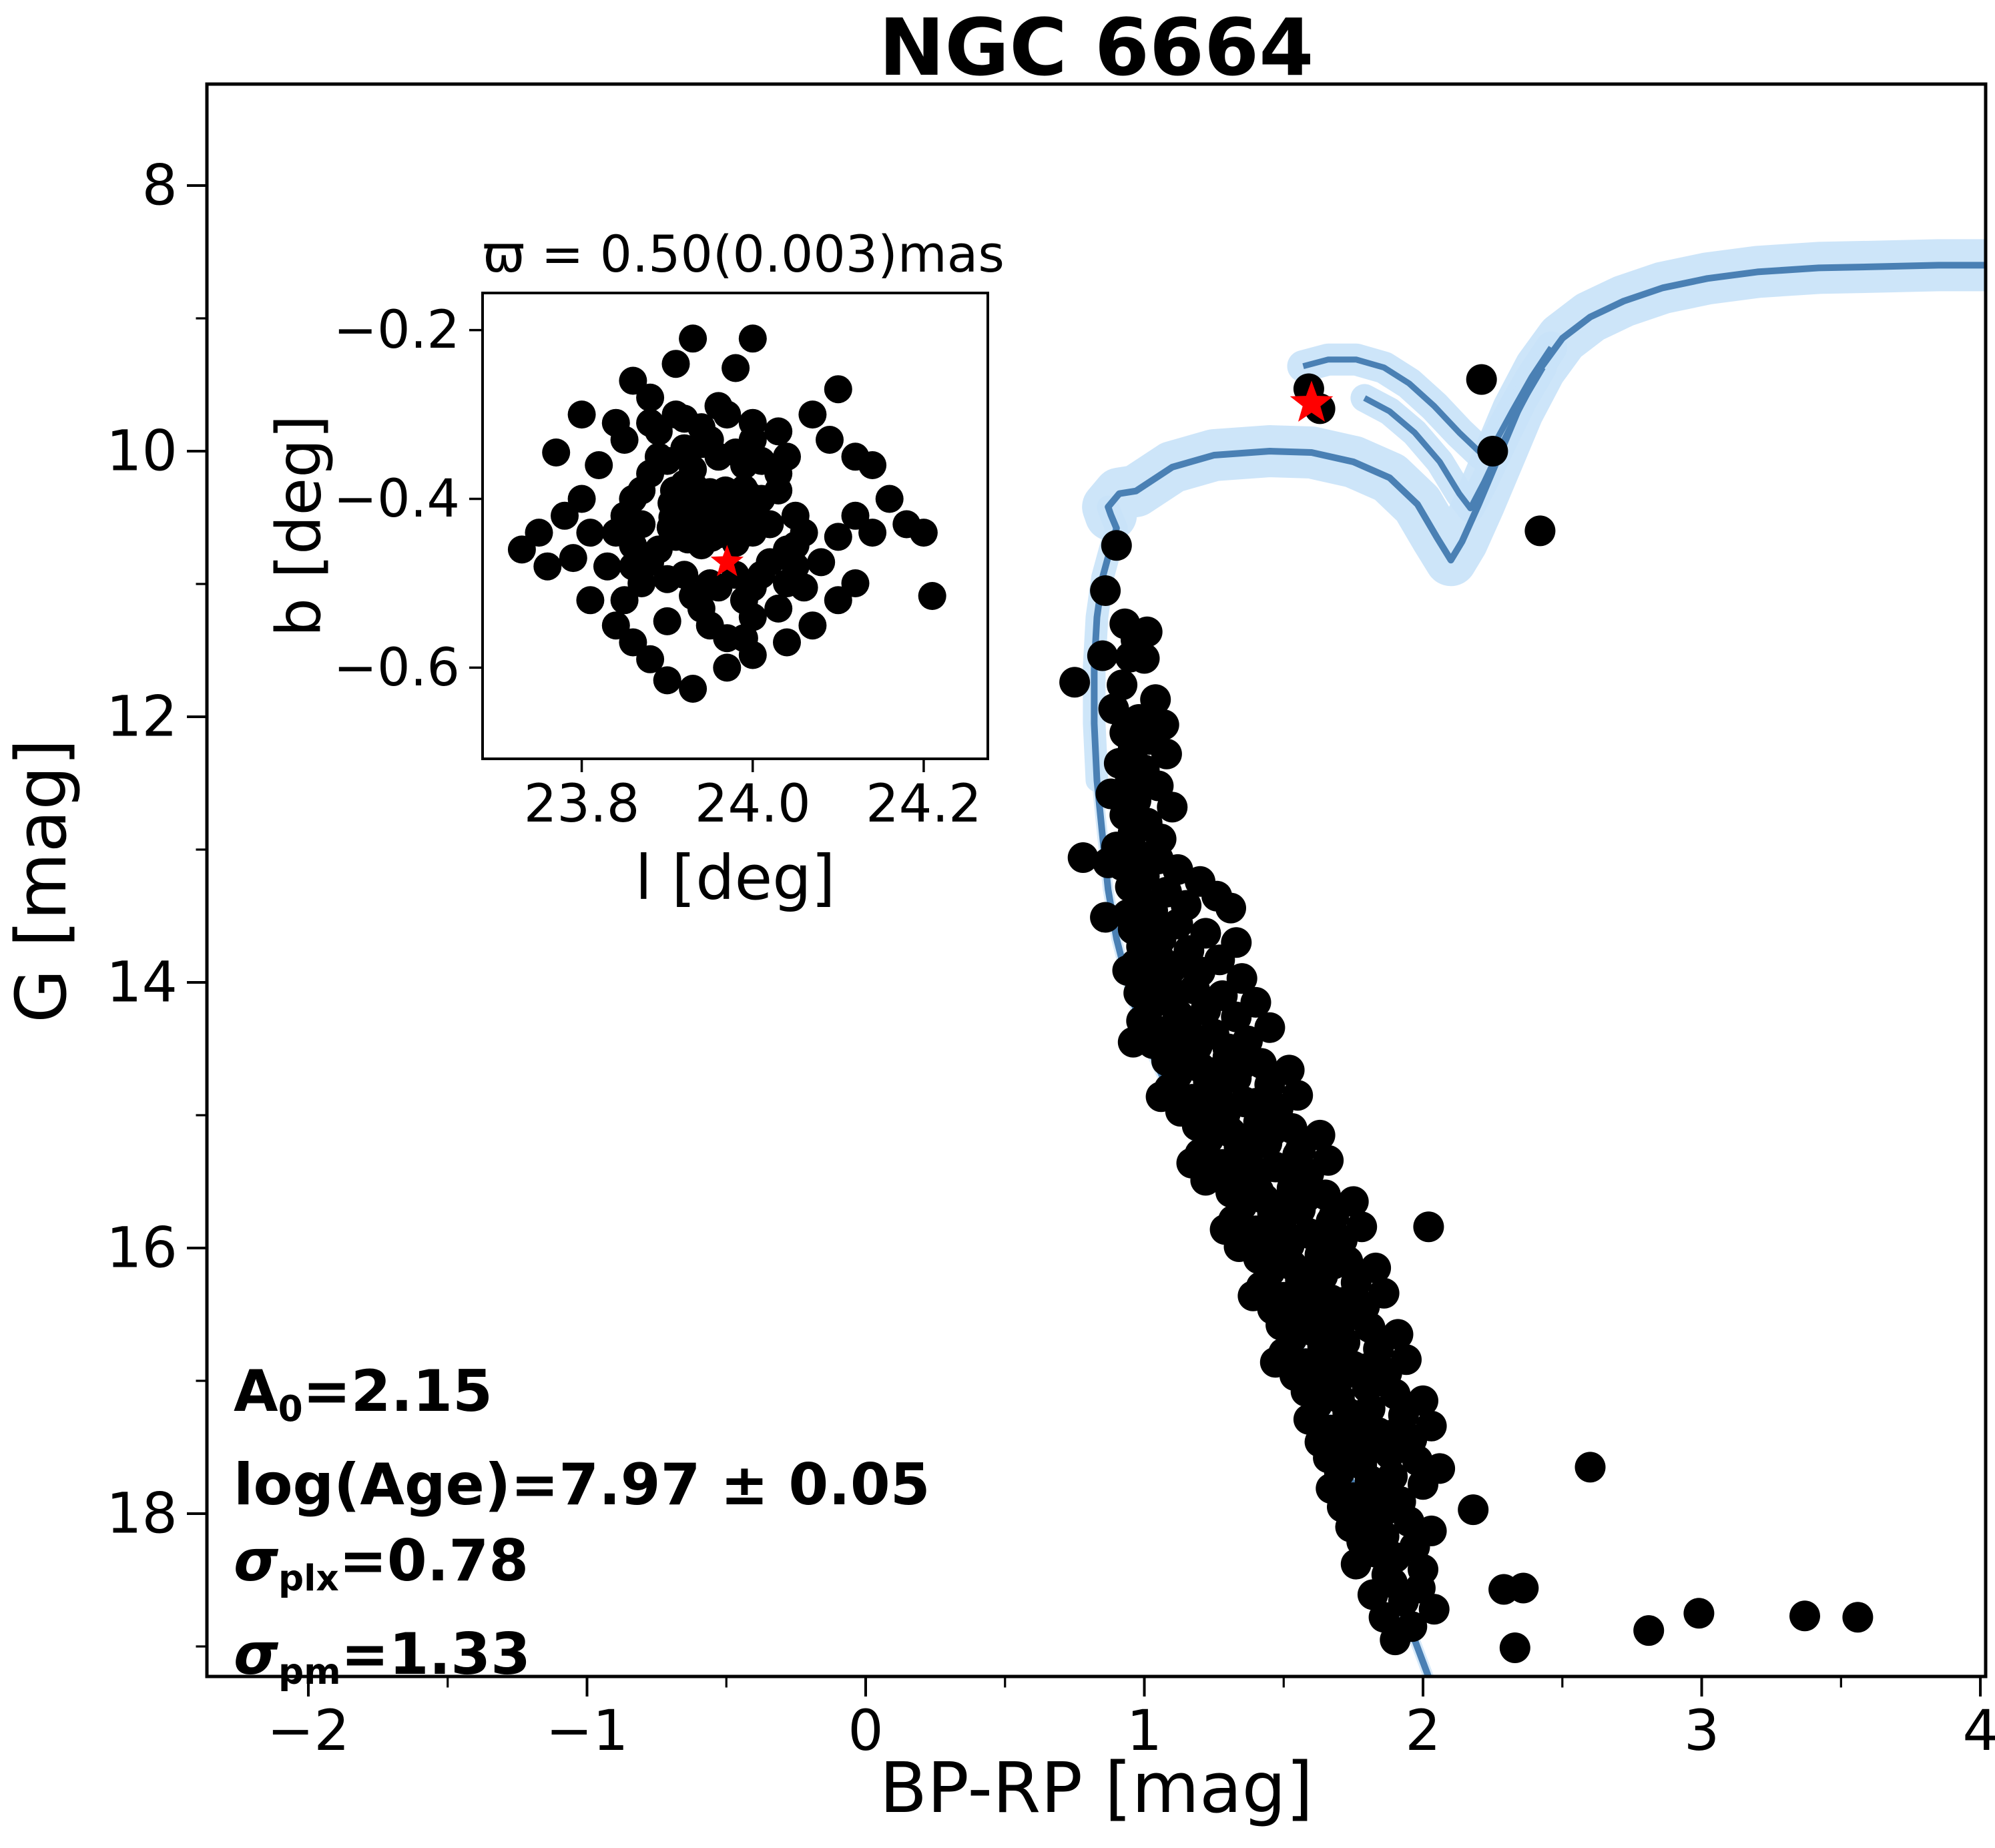 Image resolution: width=1995 pixels, height=1848 pixels. What do you see at coordinates (735, 878) in the screenshot?
I see `inset-x-axis-label: l [deg]` at bounding box center [735, 878].